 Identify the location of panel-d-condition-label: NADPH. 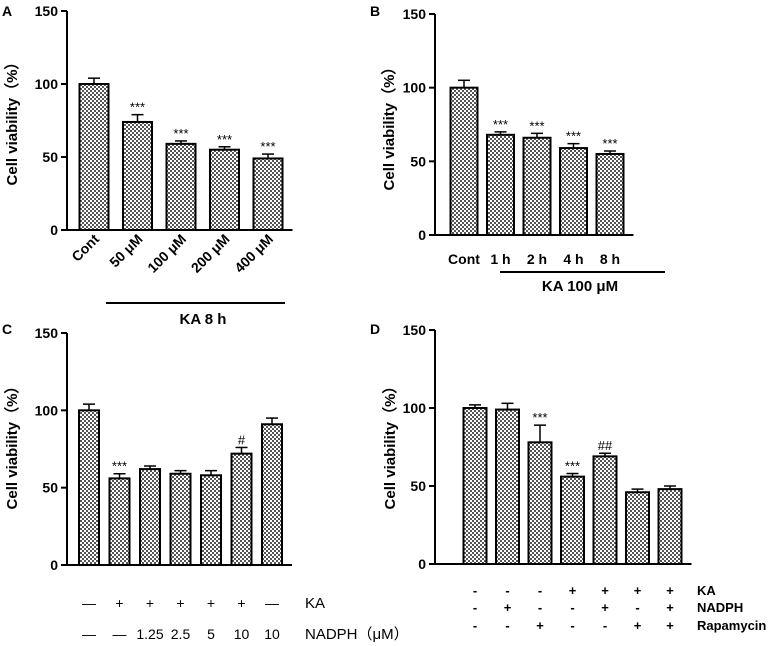
(720, 607).